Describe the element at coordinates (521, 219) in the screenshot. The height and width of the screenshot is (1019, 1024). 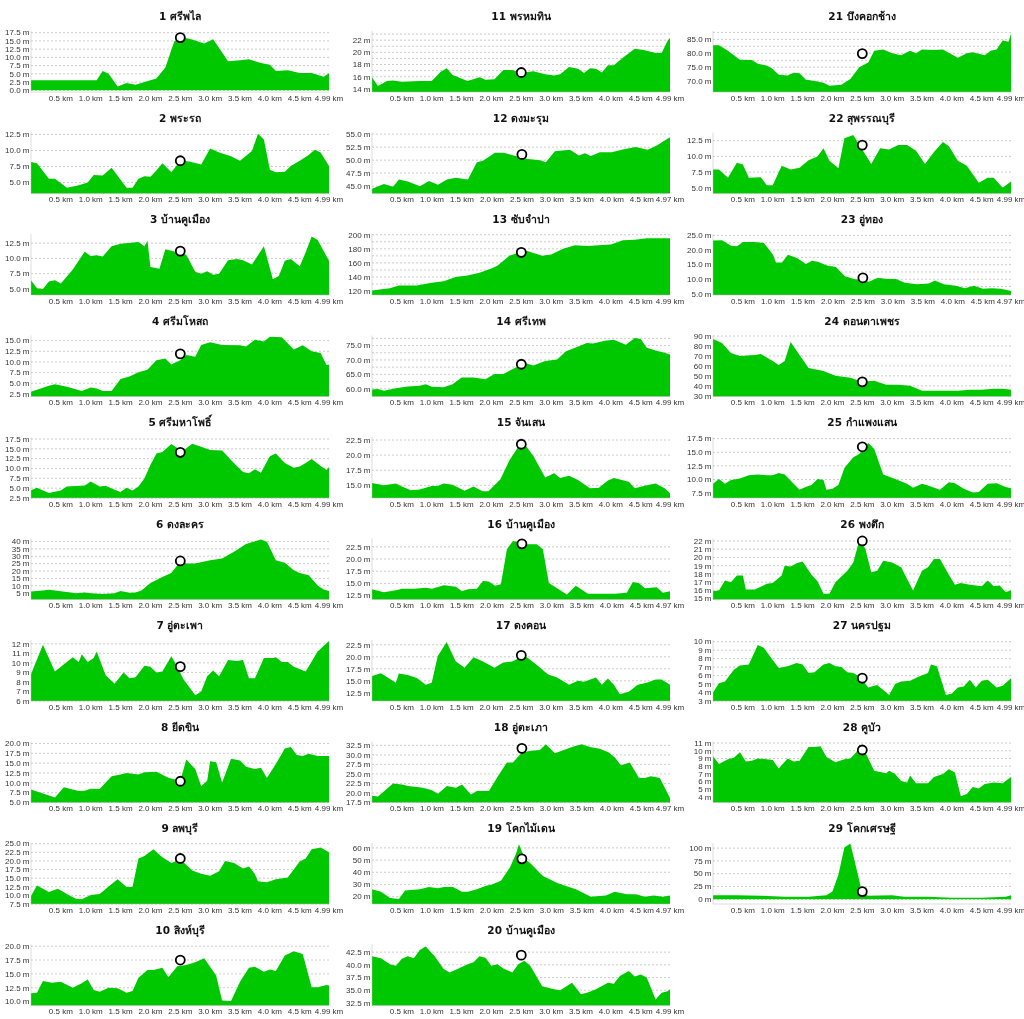
I see `chart-title: 13 ซับจำปา` at that location.